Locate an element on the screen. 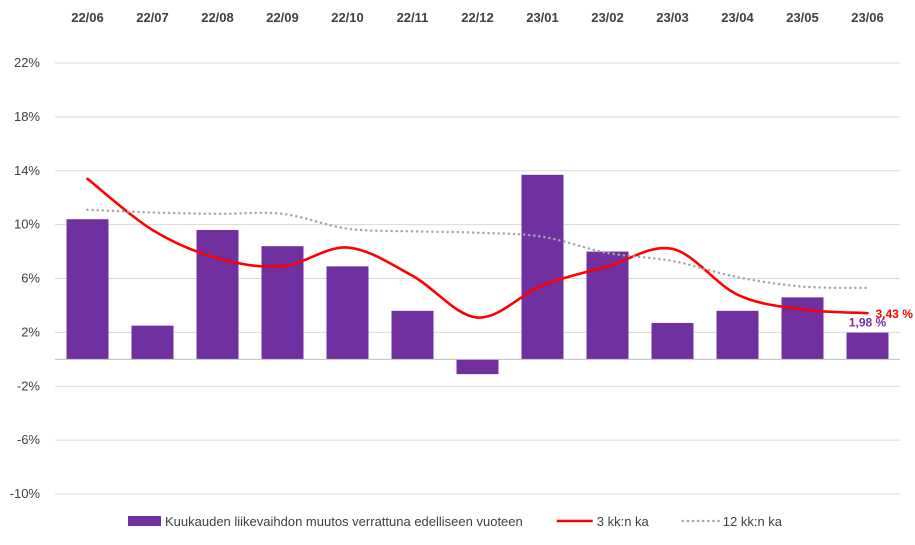  y-tick-label: -2% is located at coordinates (29, 385).